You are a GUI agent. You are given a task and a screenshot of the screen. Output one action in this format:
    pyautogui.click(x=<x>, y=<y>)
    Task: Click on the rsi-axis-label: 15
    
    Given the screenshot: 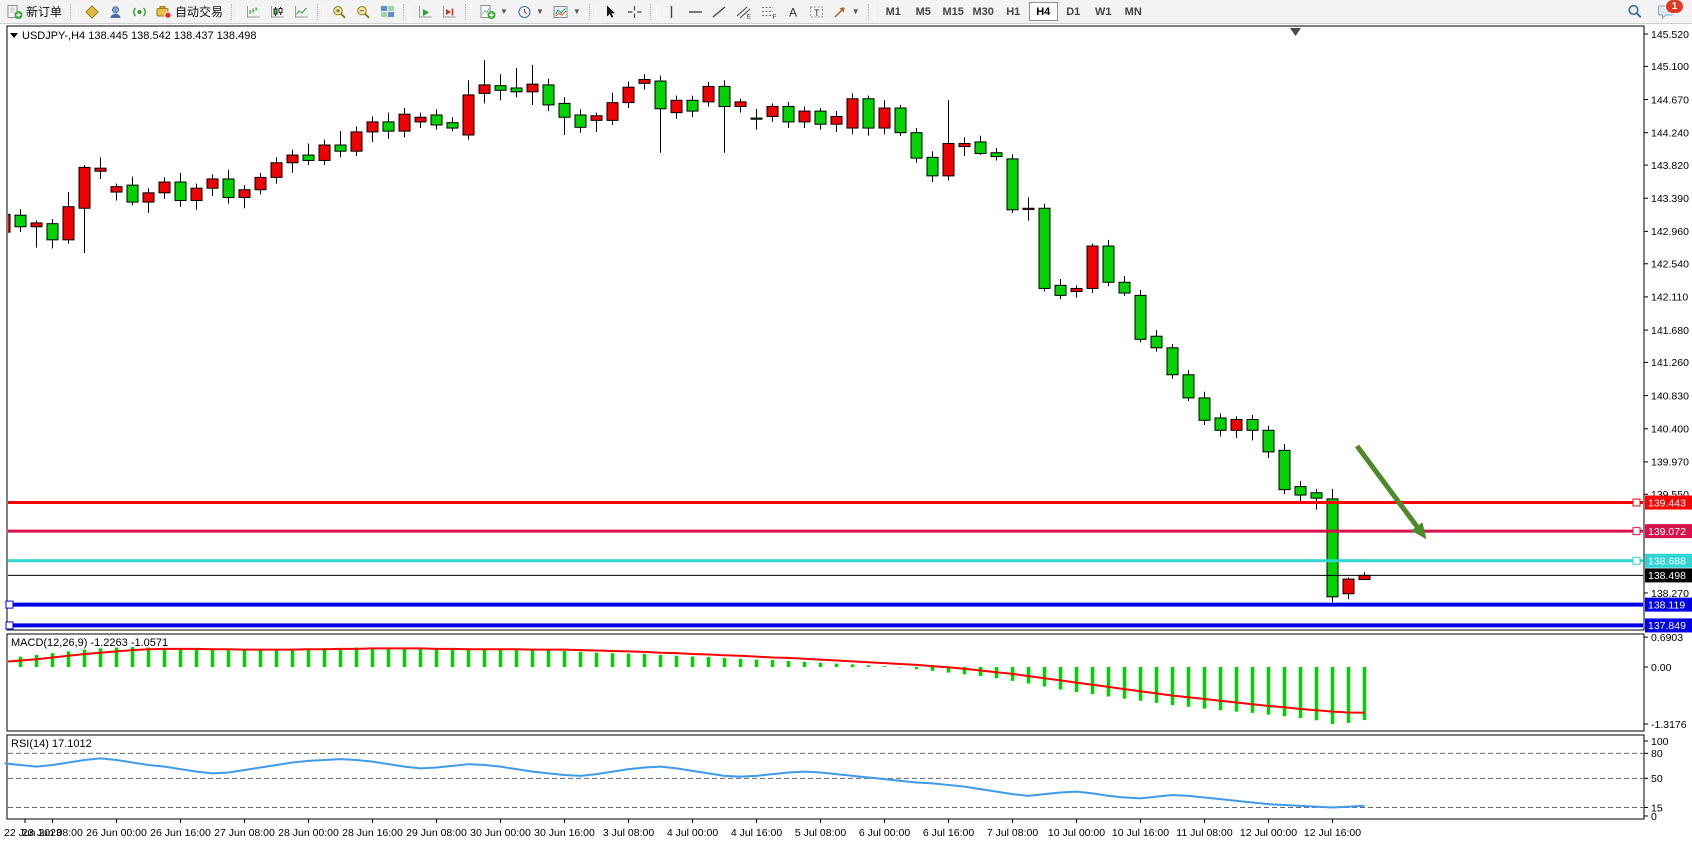 What is the action you would take?
    pyautogui.click(x=1657, y=808)
    